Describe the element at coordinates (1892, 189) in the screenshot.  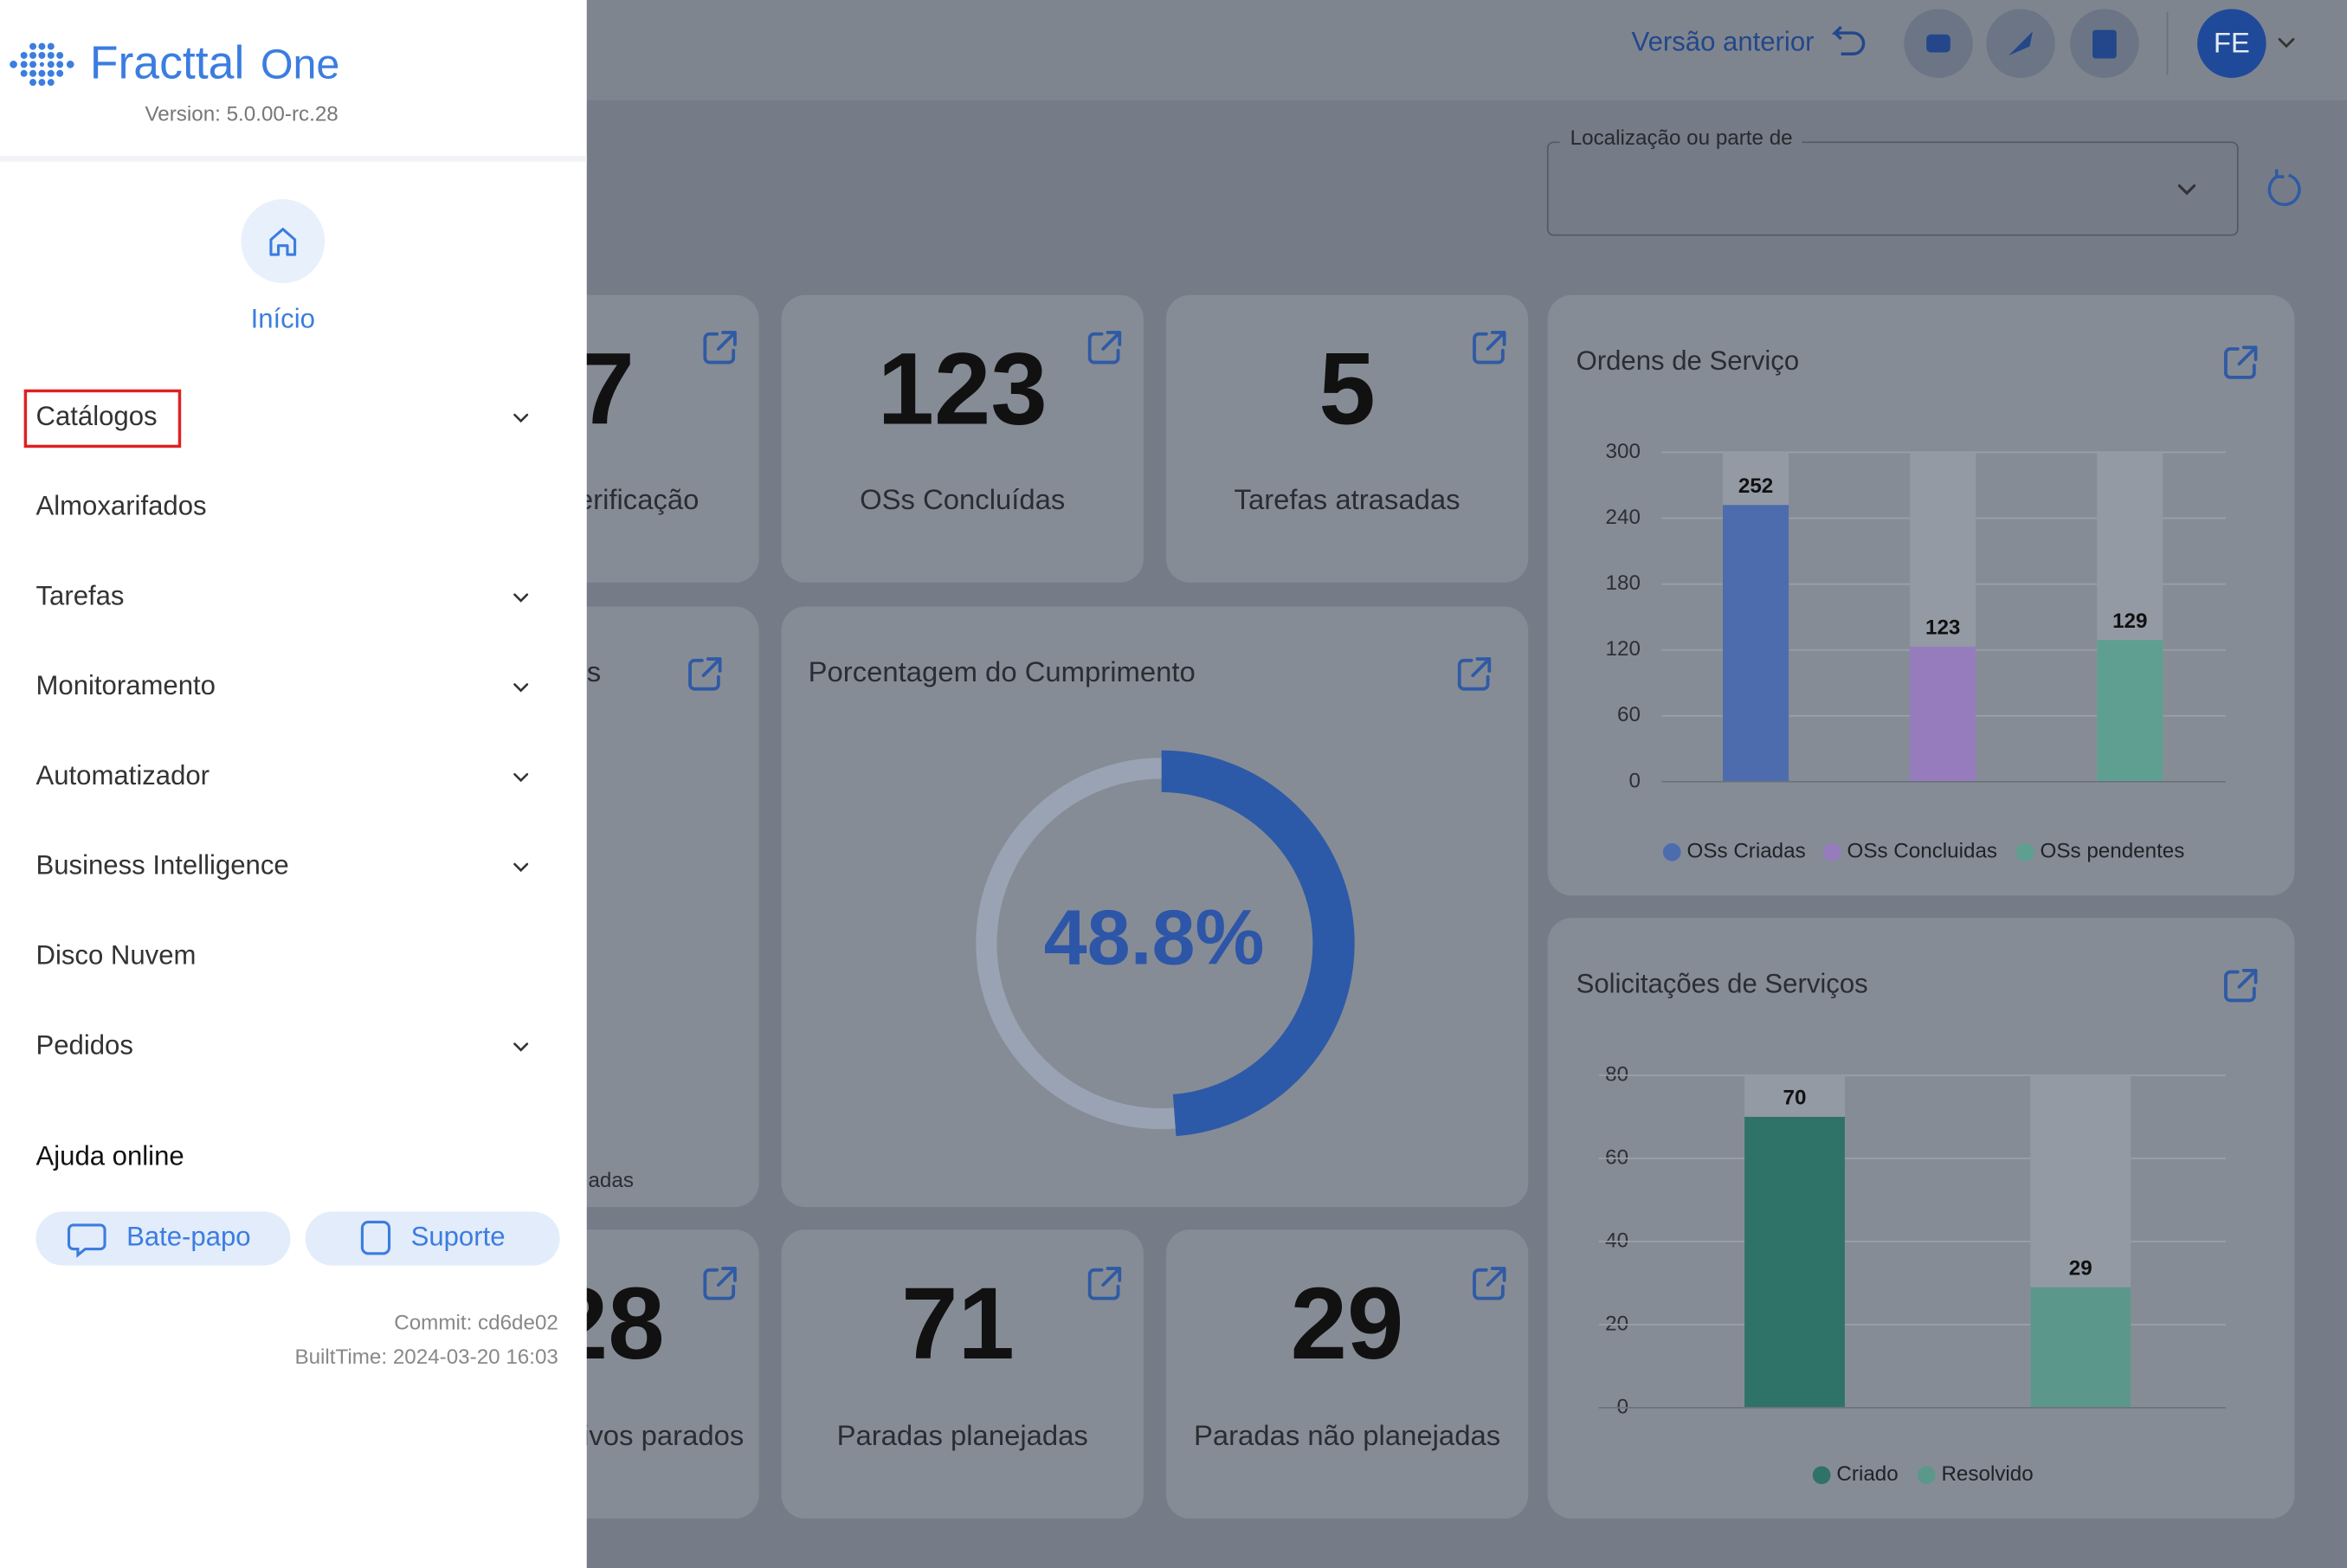
I see `filter-box` at that location.